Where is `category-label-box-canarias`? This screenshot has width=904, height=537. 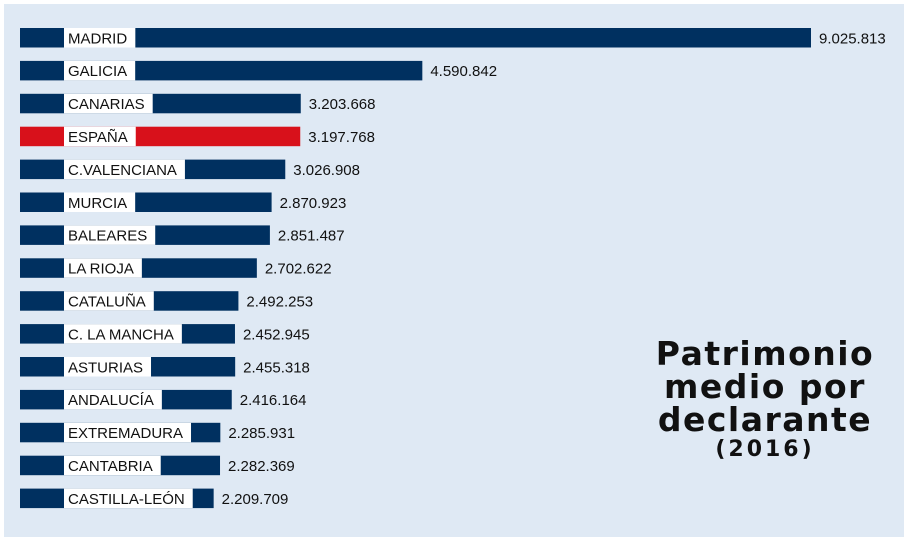 category-label-box-canarias is located at coordinates (108, 103).